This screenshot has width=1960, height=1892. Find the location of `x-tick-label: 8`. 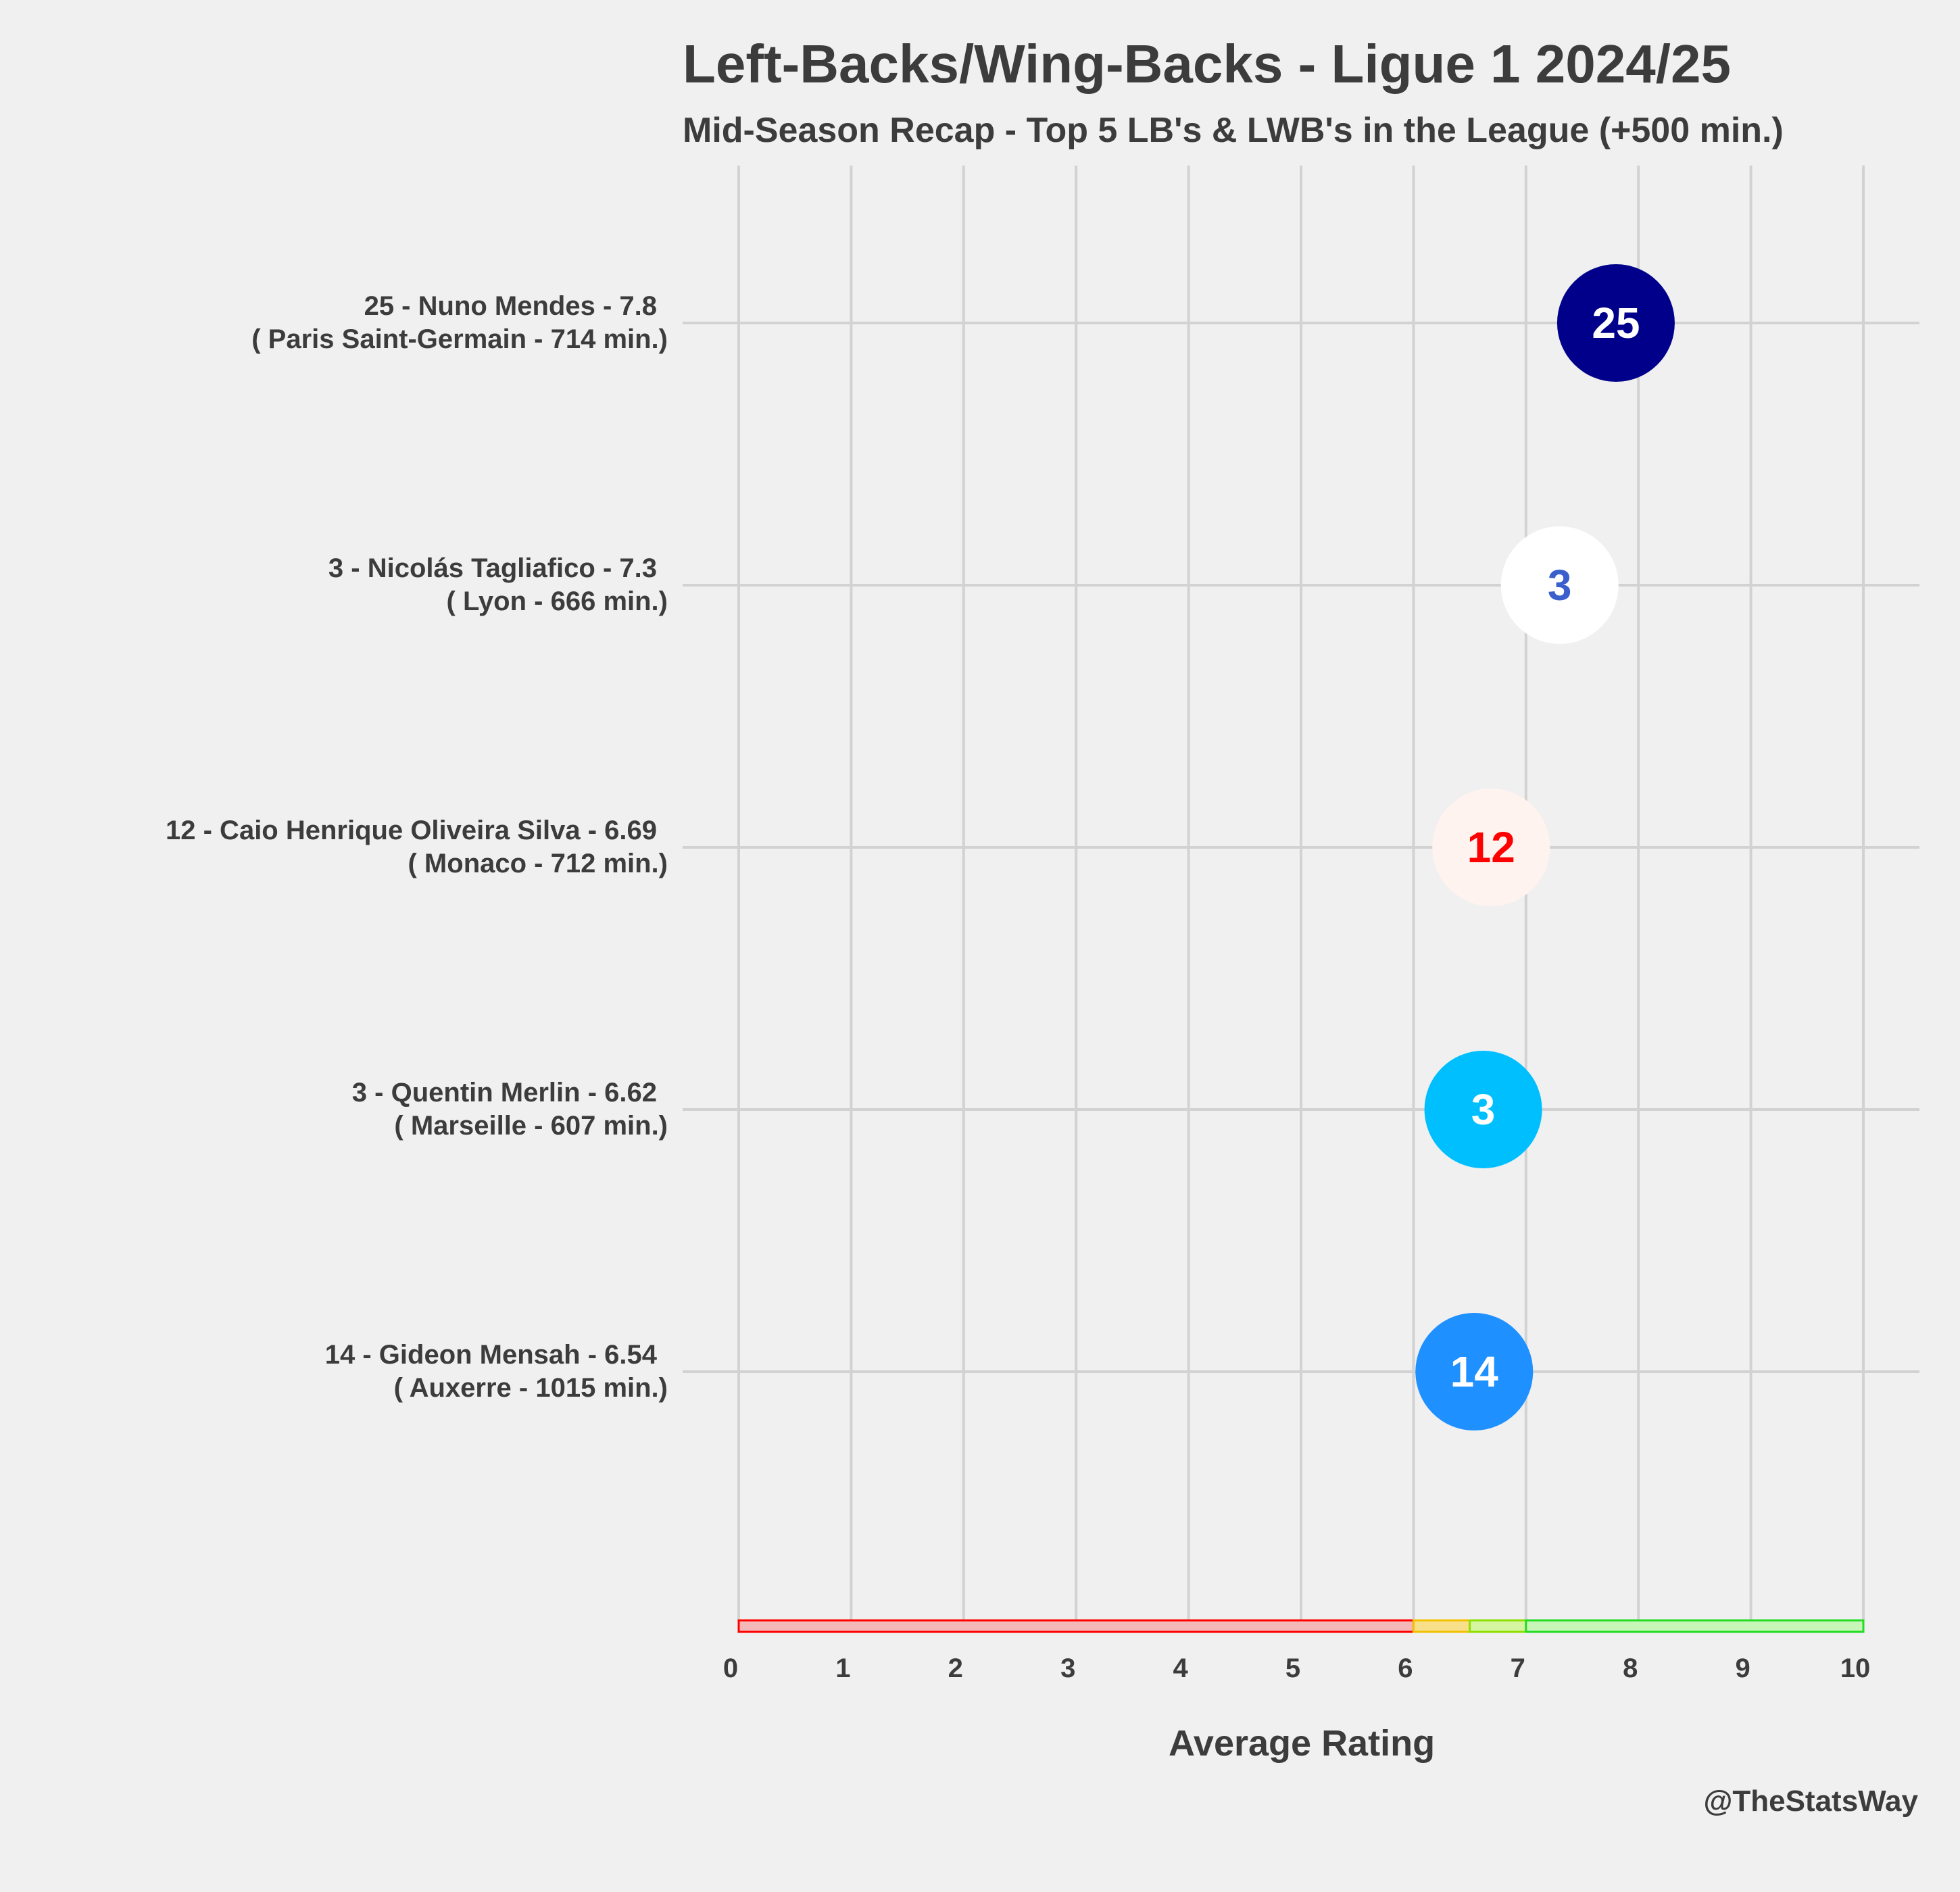

x-tick-label: 8 is located at coordinates (1631, 1668).